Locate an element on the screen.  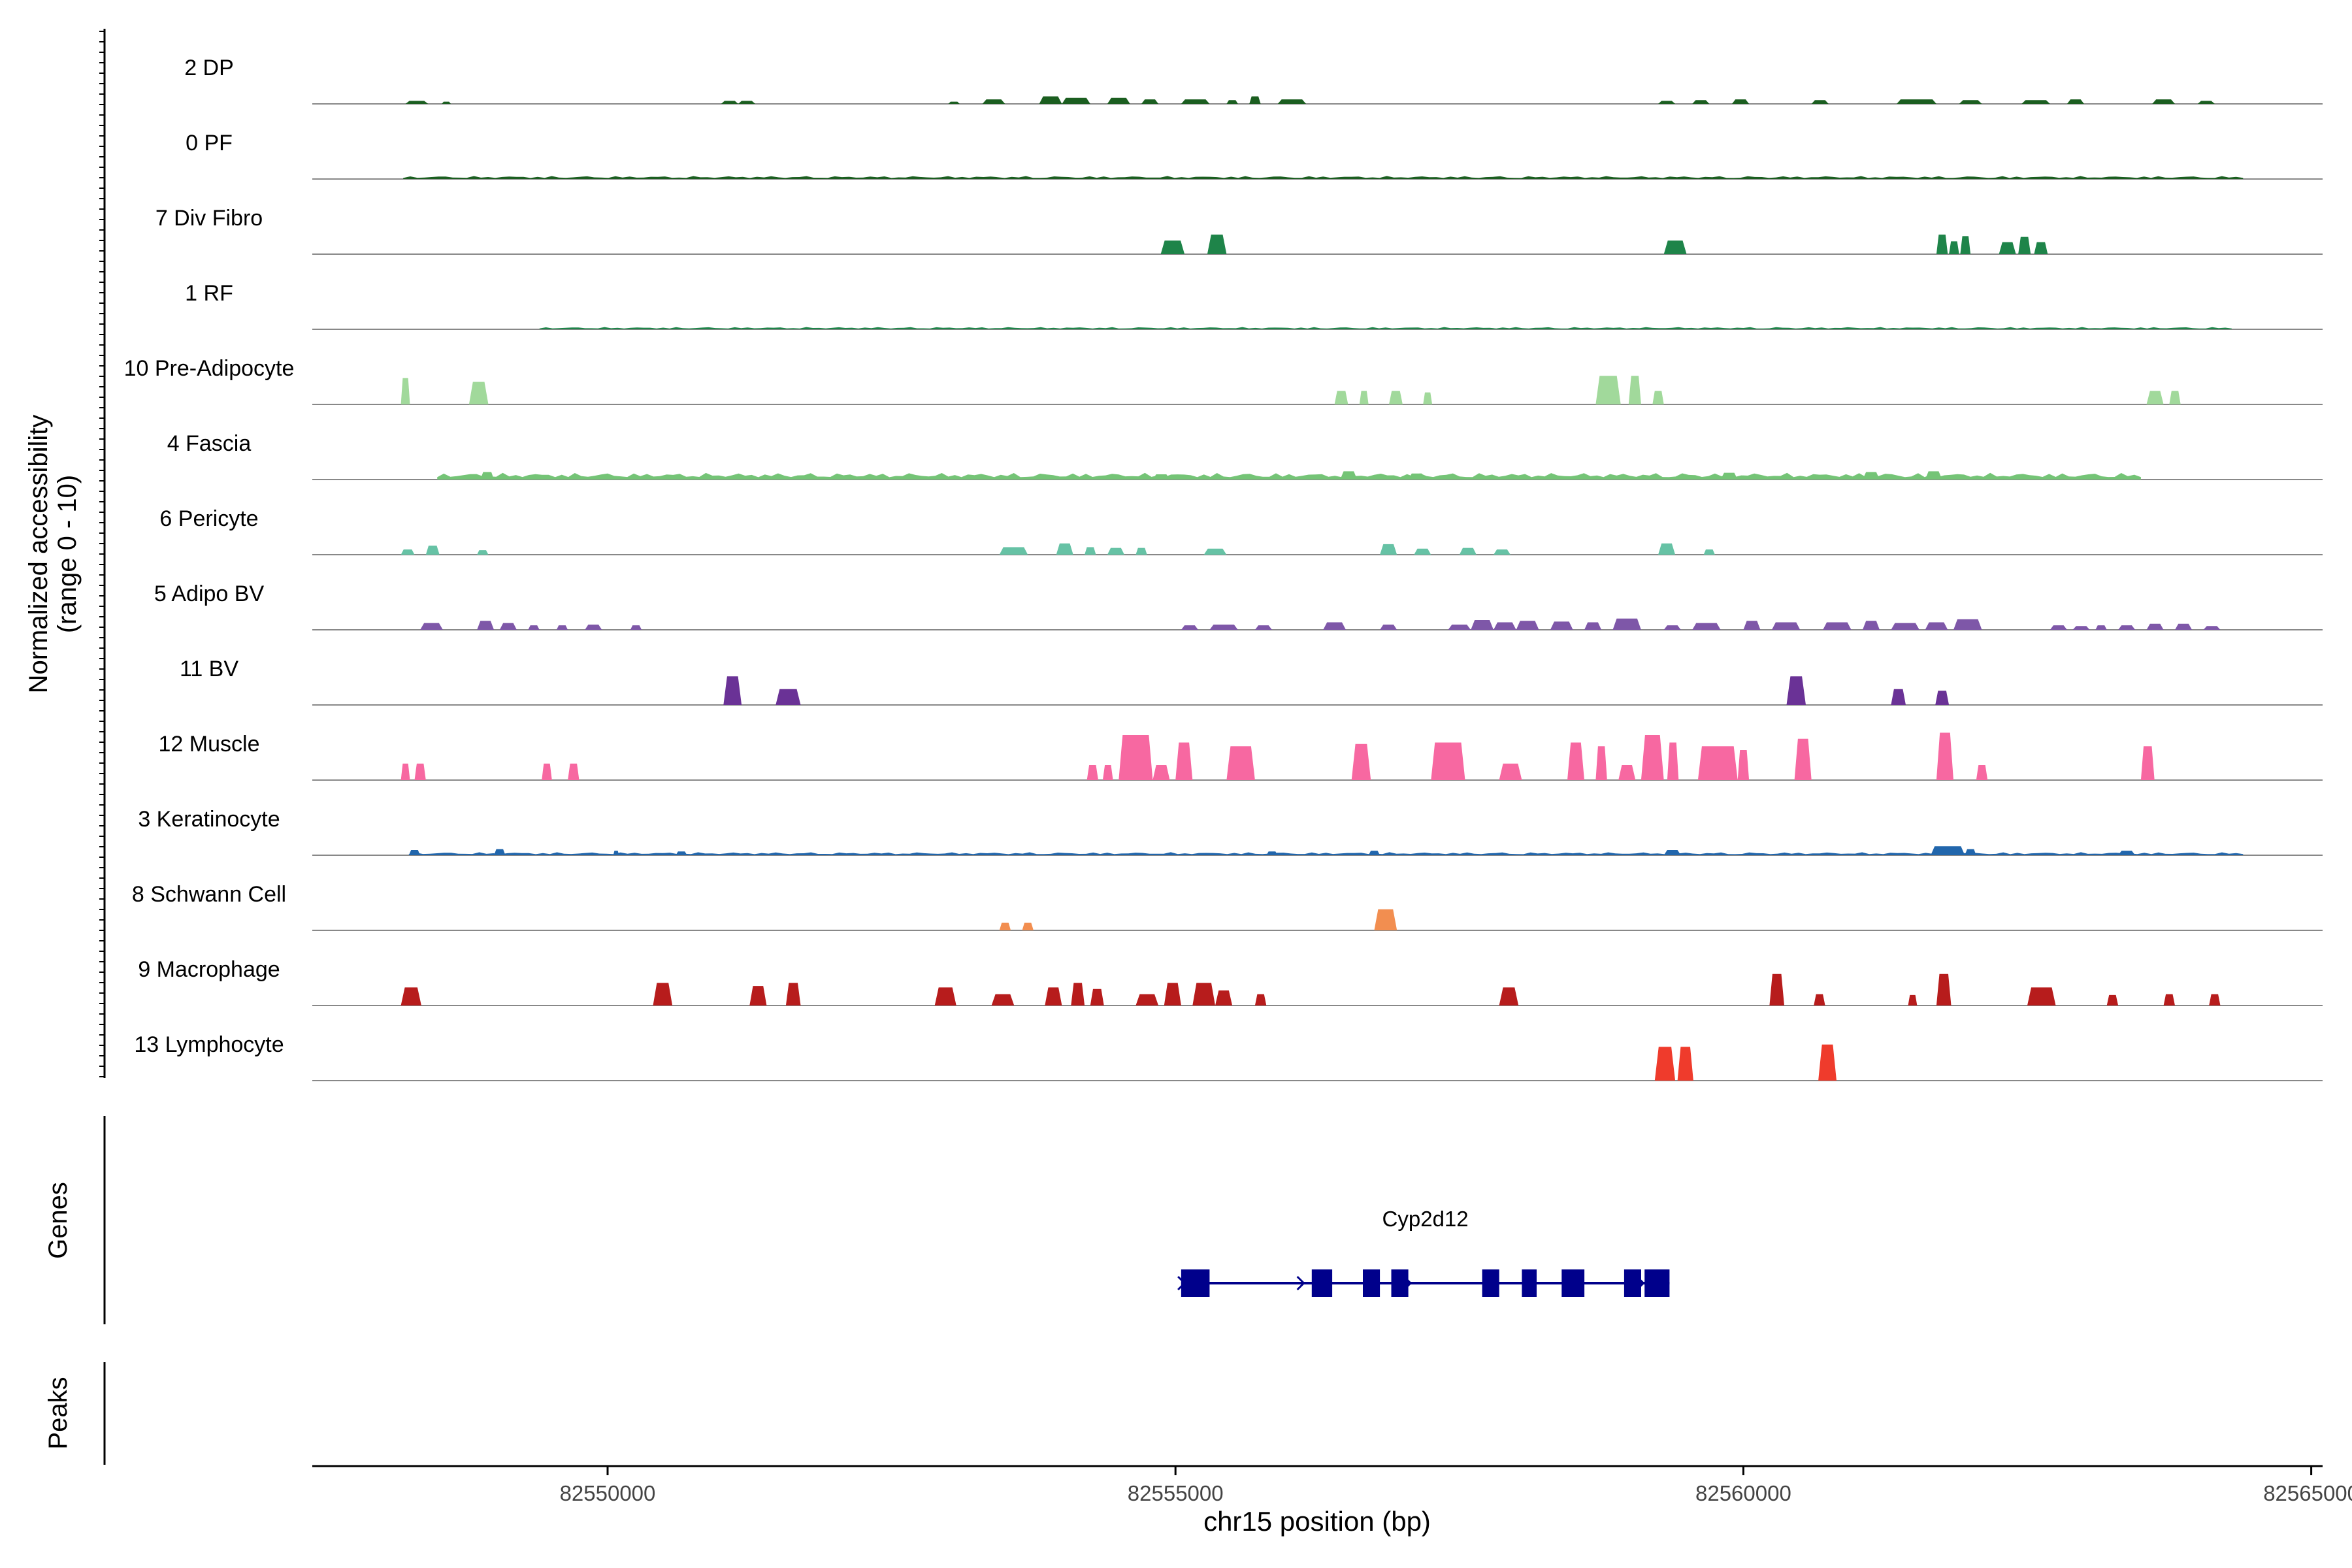
peaks-panel-label: Peaks is located at coordinates (58, 1413).